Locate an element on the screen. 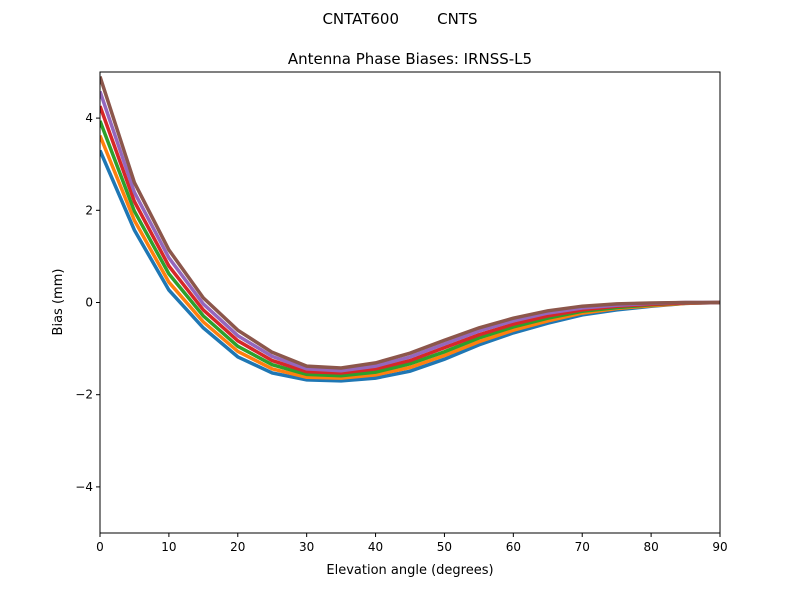 The width and height of the screenshot is (800, 604). x-tick-label: 50 is located at coordinates (444, 547).